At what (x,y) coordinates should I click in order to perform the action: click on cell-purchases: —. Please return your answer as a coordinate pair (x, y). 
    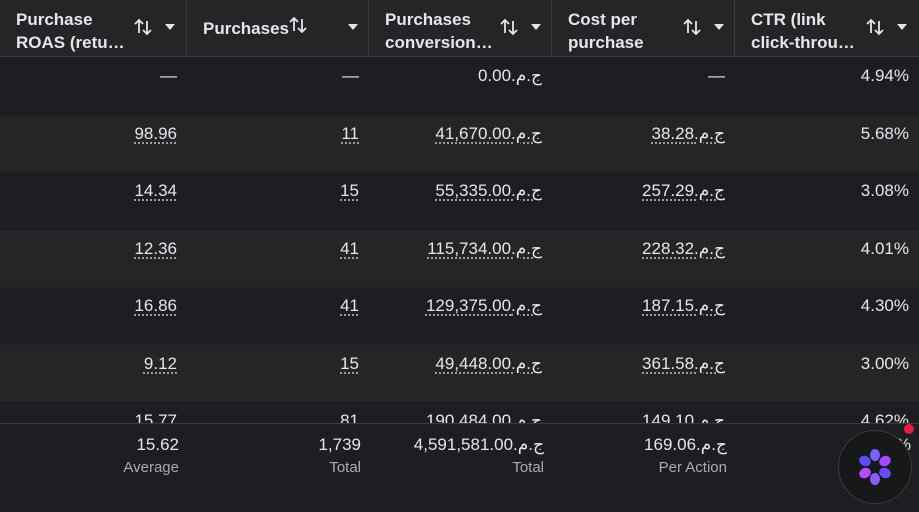
    Looking at the image, I should click on (278, 86).